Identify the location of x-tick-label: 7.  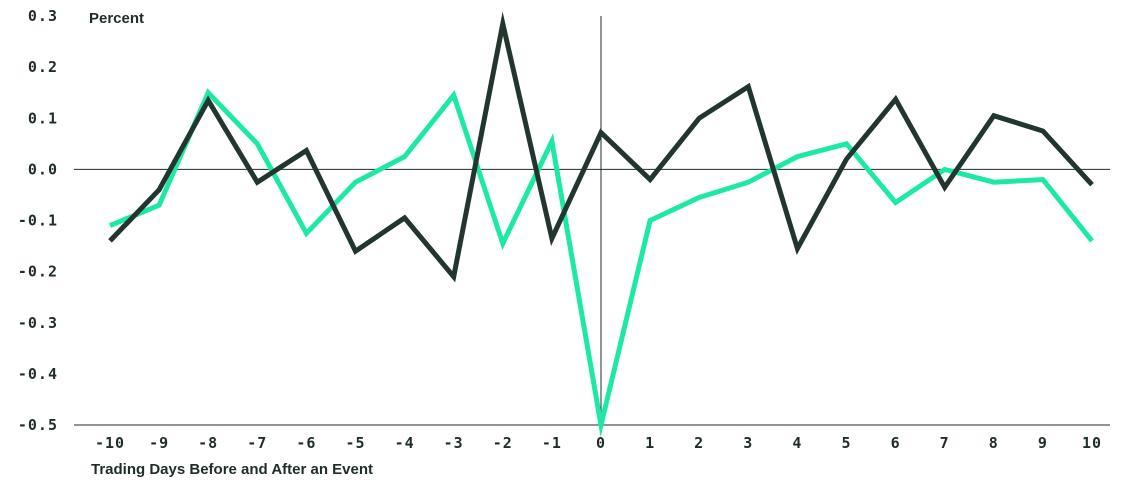
(945, 443).